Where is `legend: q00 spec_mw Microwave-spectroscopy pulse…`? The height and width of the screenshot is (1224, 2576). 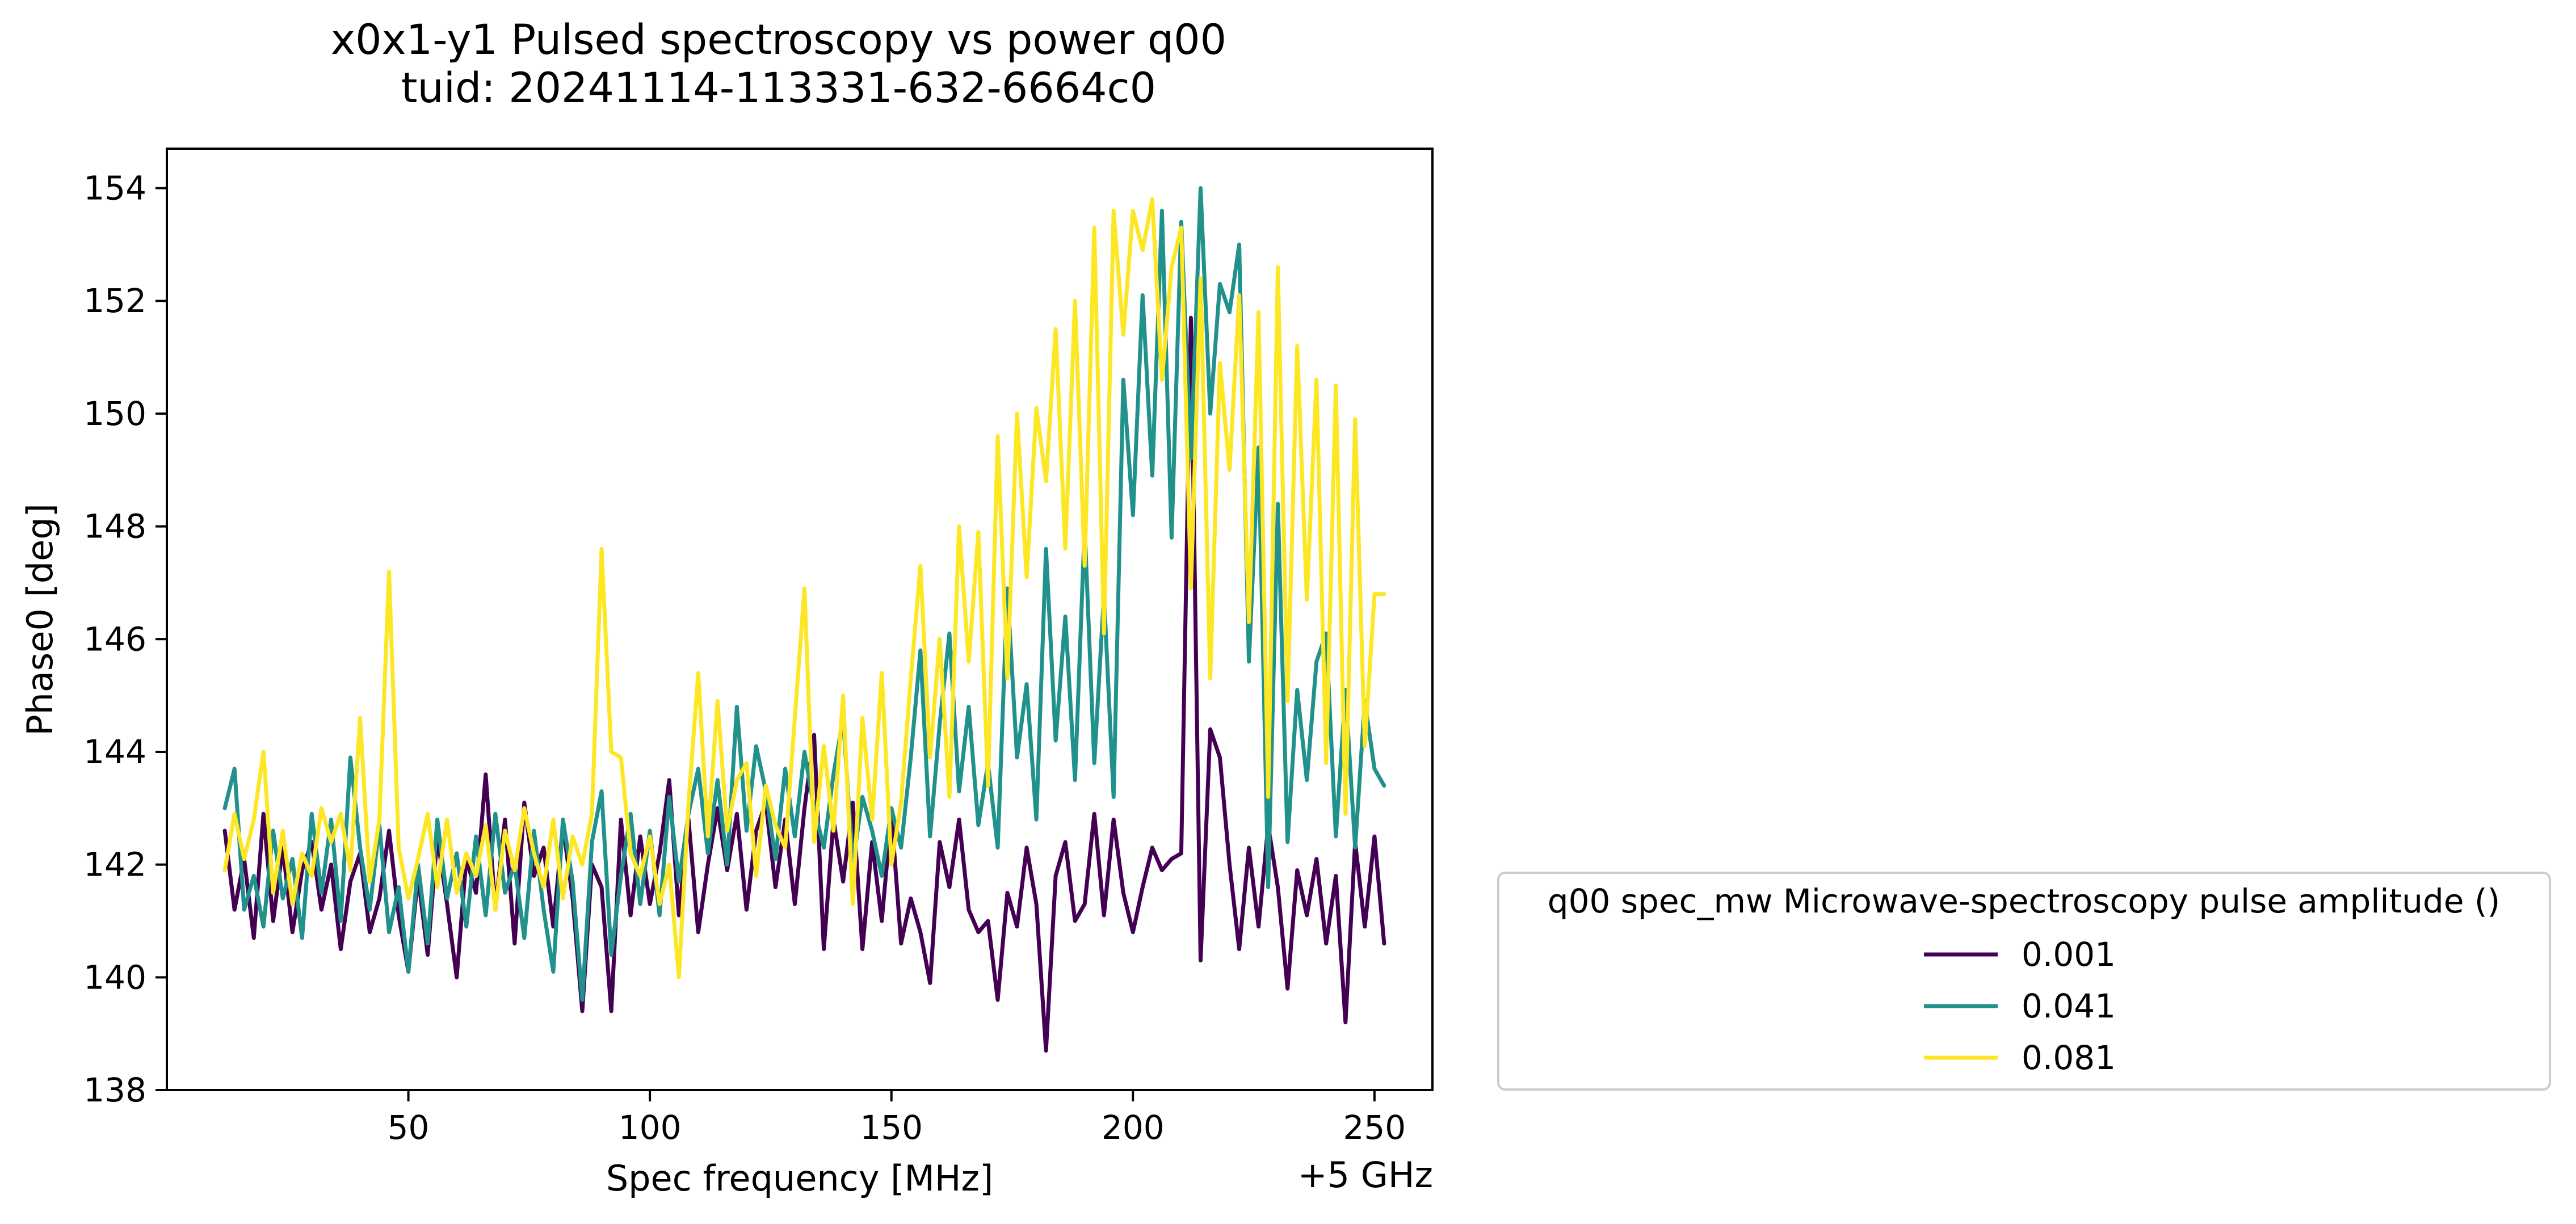
legend: q00 spec_mw Microwave-spectroscopy pulse… is located at coordinates (2024, 981).